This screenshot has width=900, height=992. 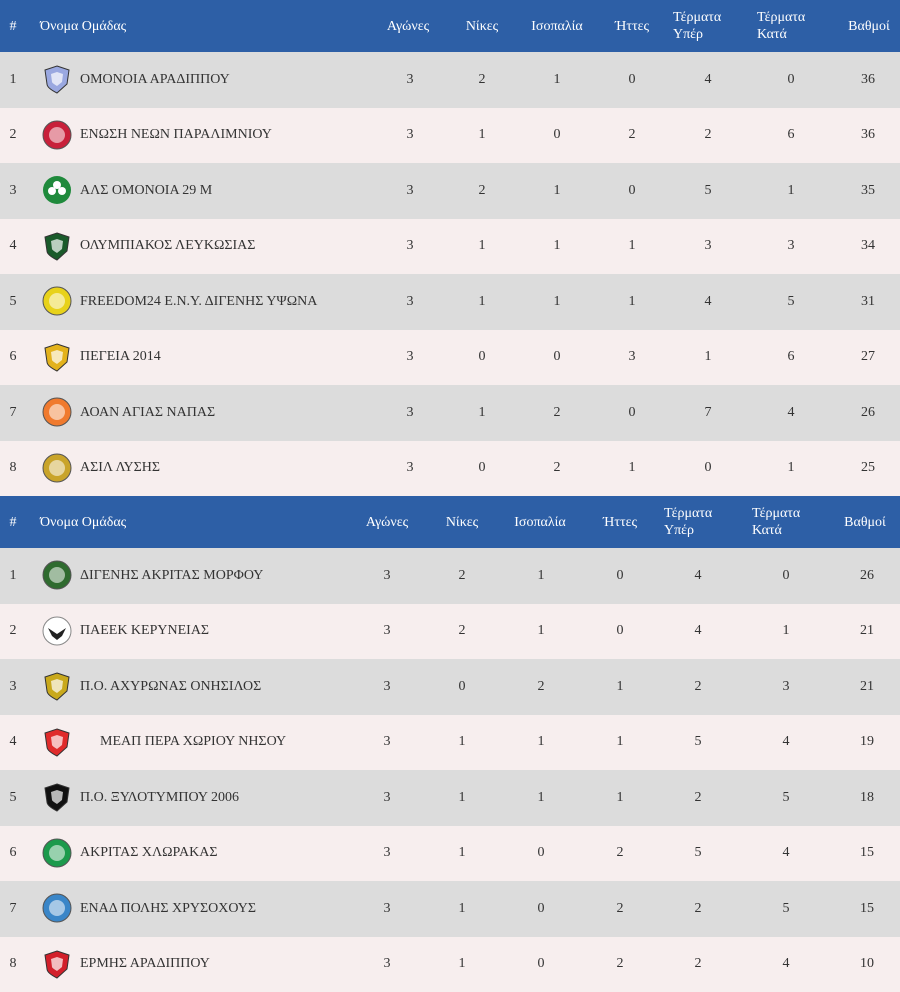 What do you see at coordinates (867, 964) in the screenshot?
I see `points: 10` at bounding box center [867, 964].